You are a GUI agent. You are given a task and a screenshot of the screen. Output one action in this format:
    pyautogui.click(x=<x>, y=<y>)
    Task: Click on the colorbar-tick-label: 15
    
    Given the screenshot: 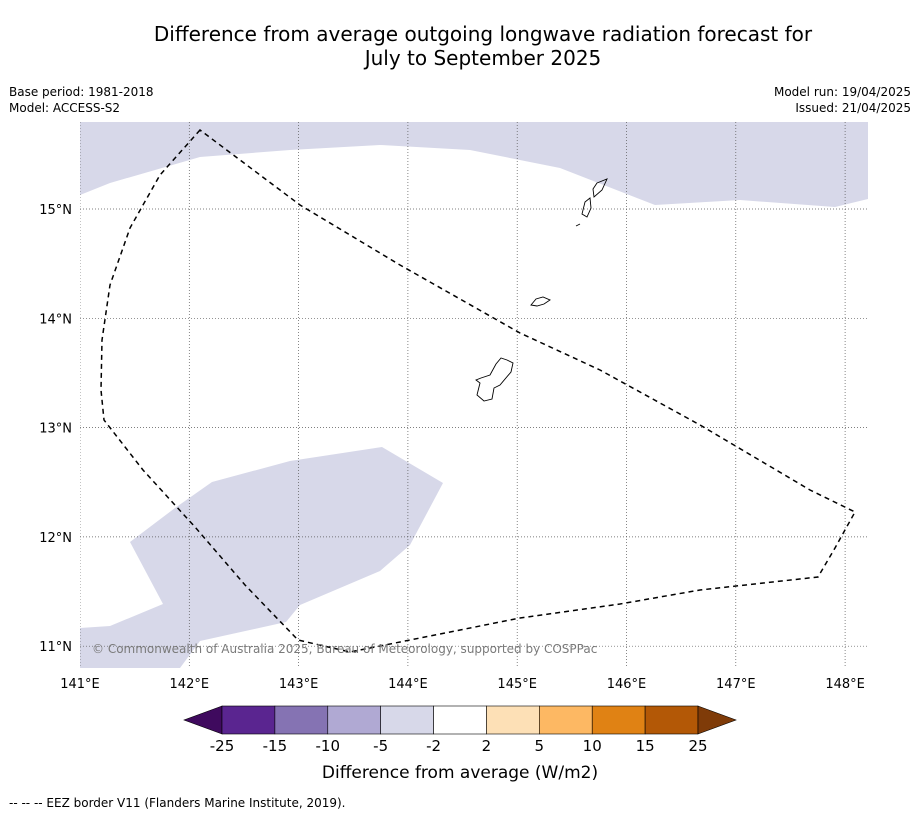 What is the action you would take?
    pyautogui.click(x=645, y=746)
    